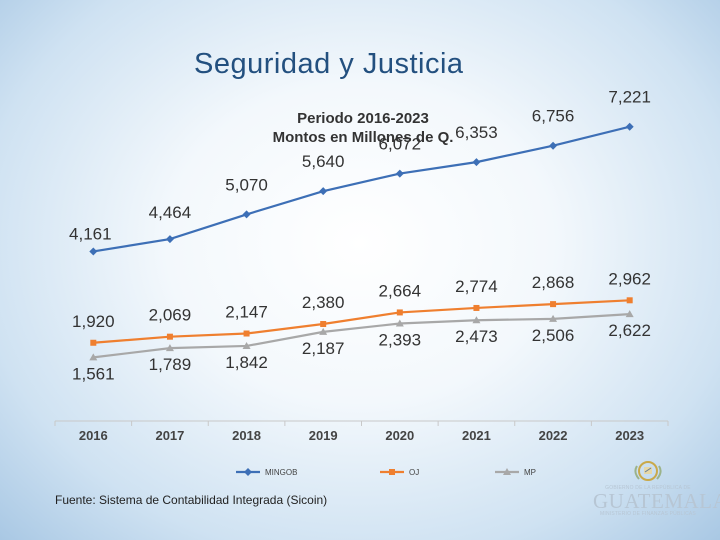 Image resolution: width=720 pixels, height=540 pixels. I want to click on x-tick-label: 2017, so click(169, 435).